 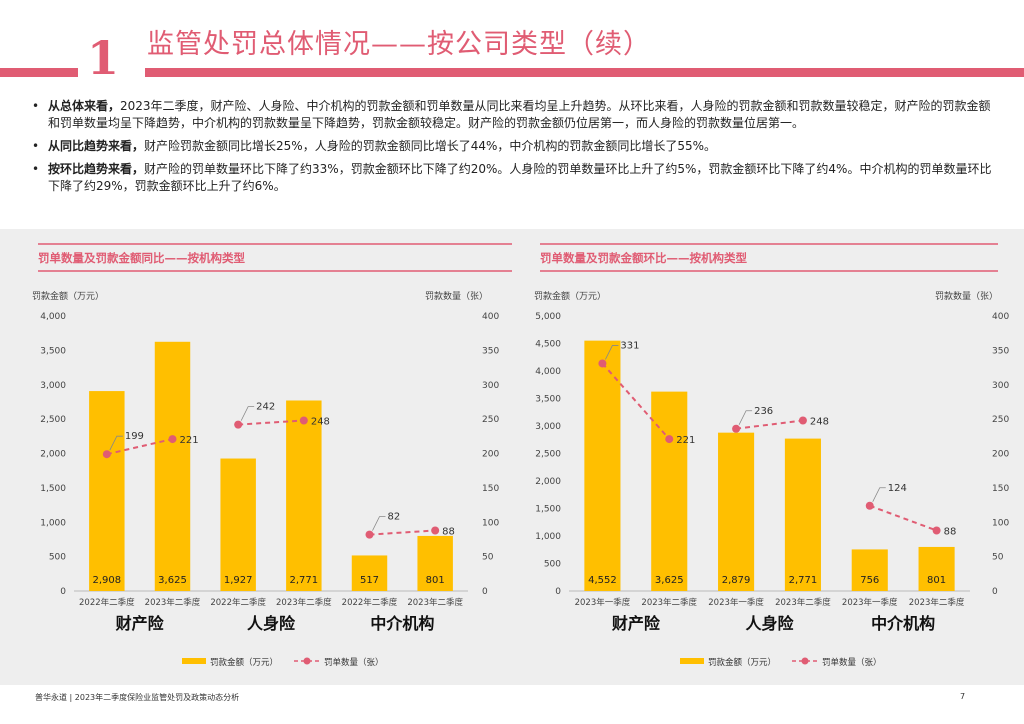 I want to click on chart1-y2-tick-label: 100, so click(x=490, y=523).